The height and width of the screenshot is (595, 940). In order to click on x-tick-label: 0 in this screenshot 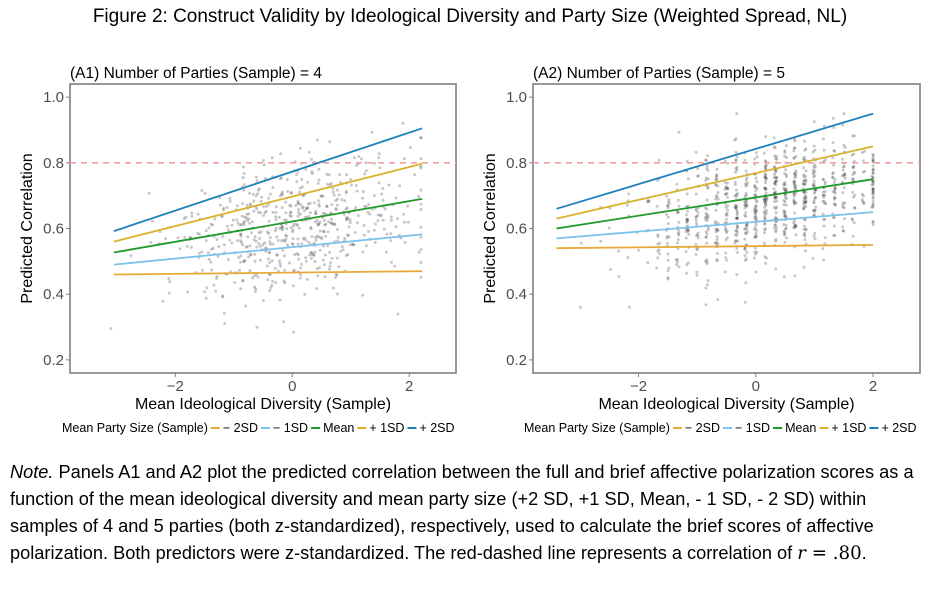, I will do `click(756, 386)`.